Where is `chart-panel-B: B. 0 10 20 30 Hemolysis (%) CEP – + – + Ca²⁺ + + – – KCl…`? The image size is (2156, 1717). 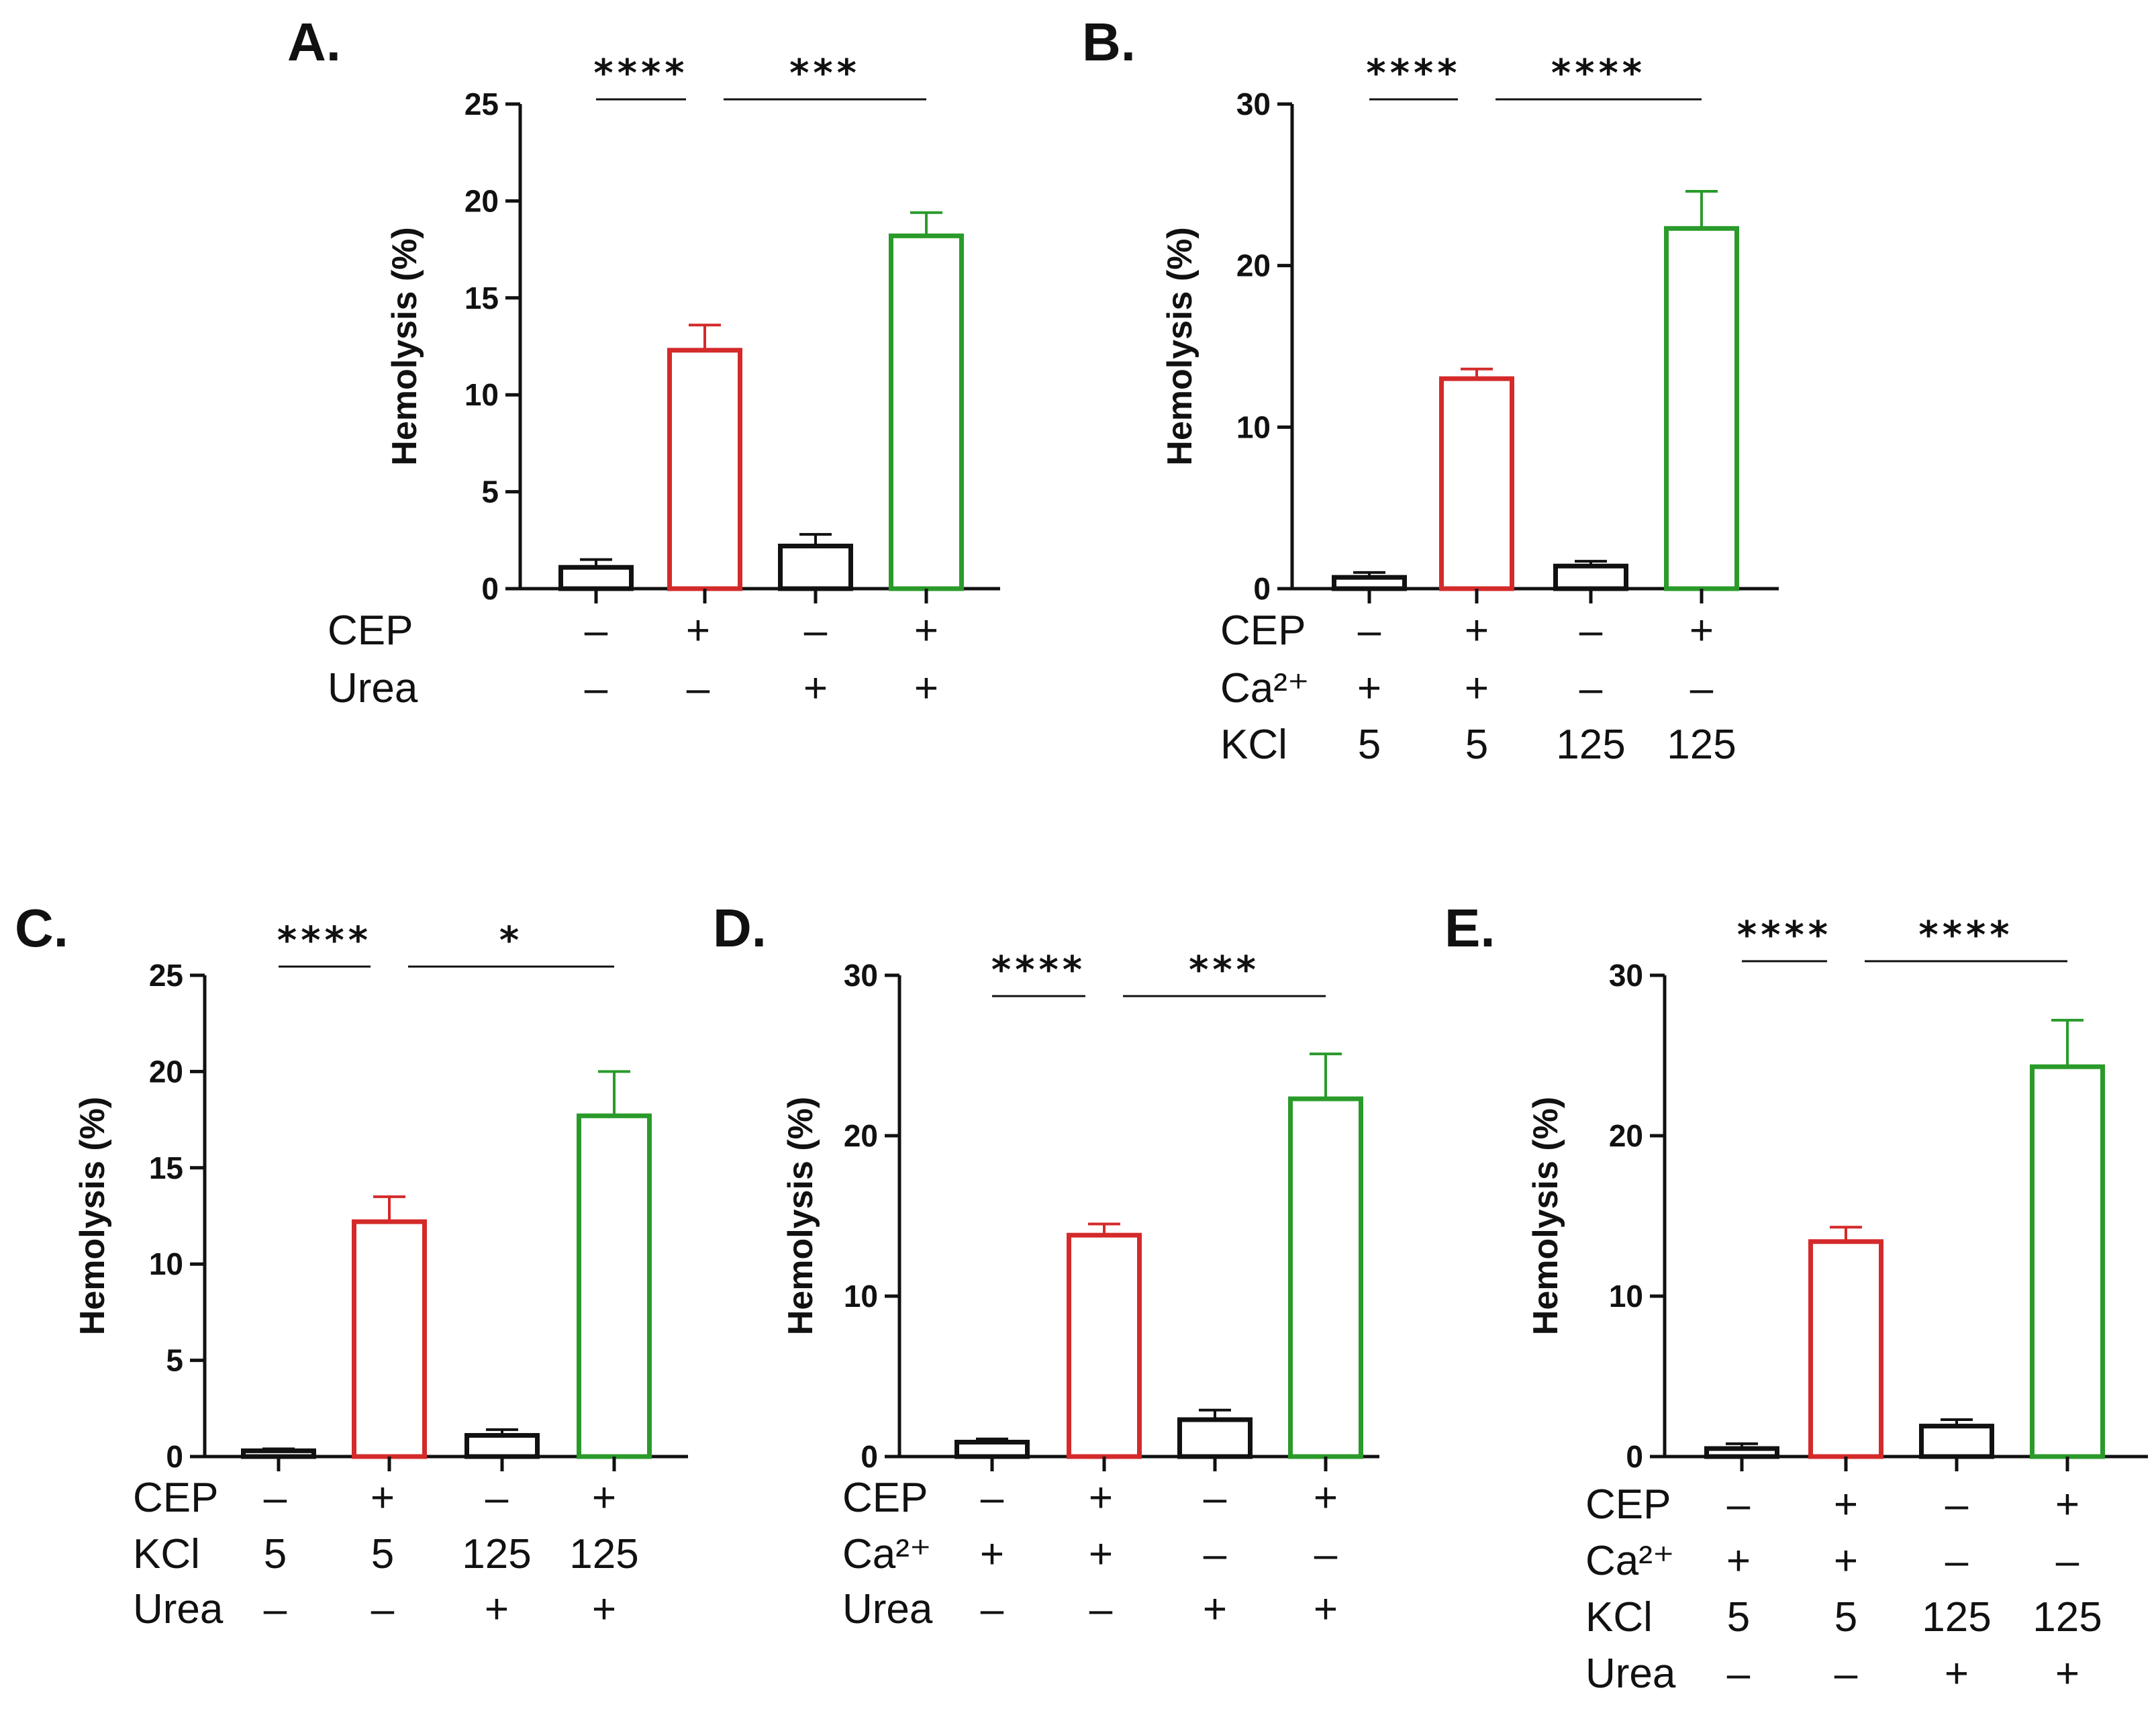 chart-panel-B: B. 0 10 20 30 Hemolysis (%) CEP – + – + Ca²⁺ + + – – KCl… is located at coordinates (1431, 390).